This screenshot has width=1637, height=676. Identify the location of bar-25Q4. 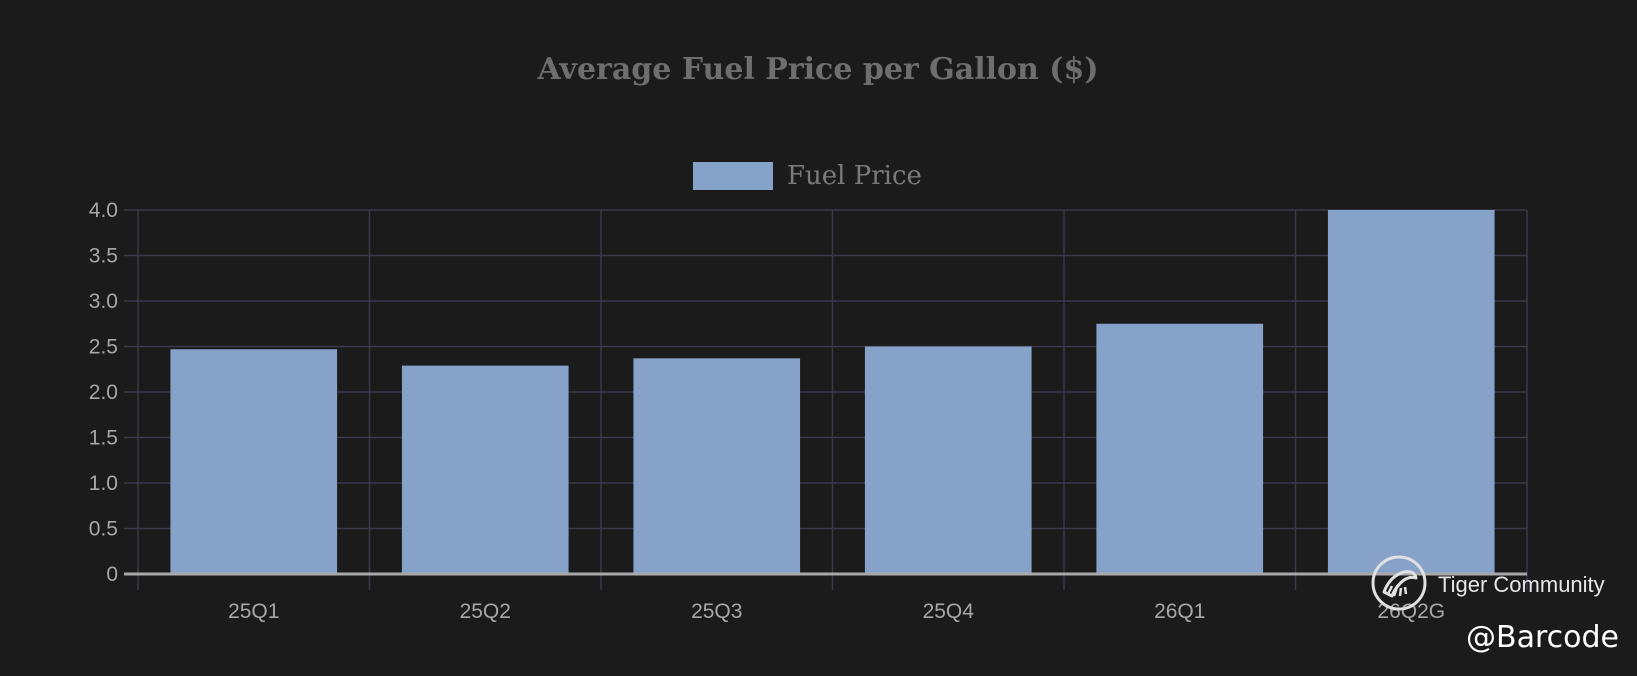
(948, 460).